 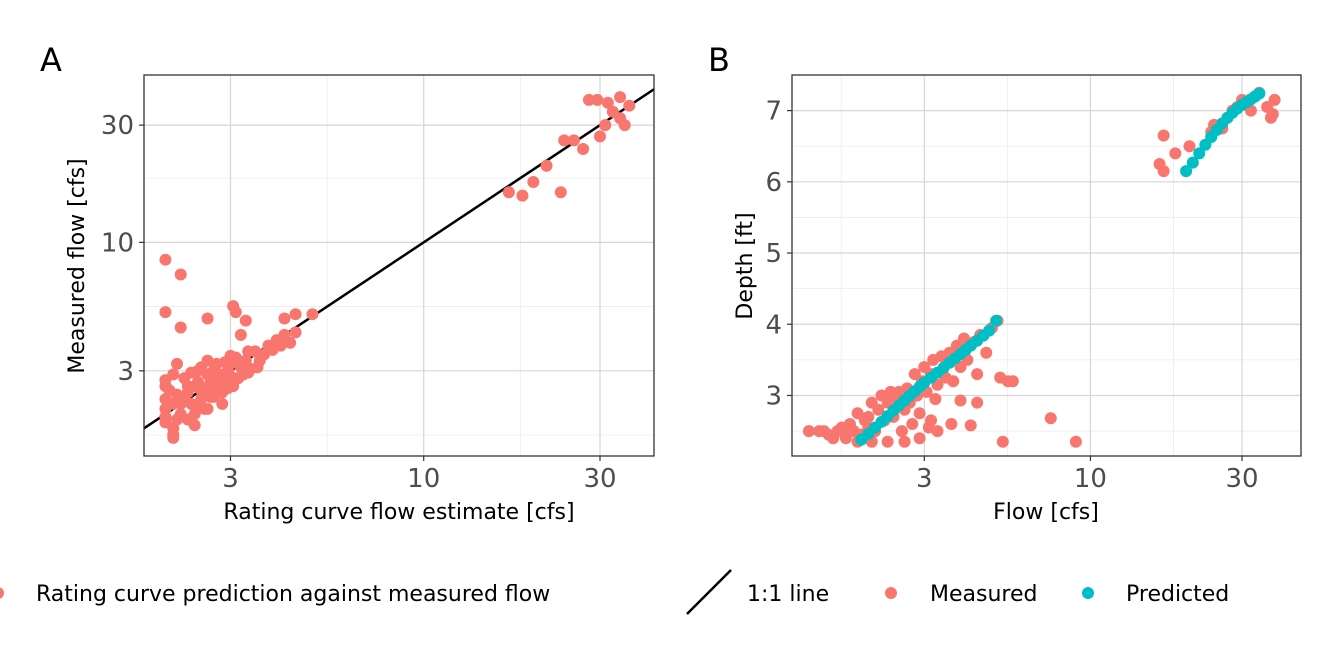 What do you see at coordinates (983, 594) in the screenshot?
I see `legend-measured-label: Measured` at bounding box center [983, 594].